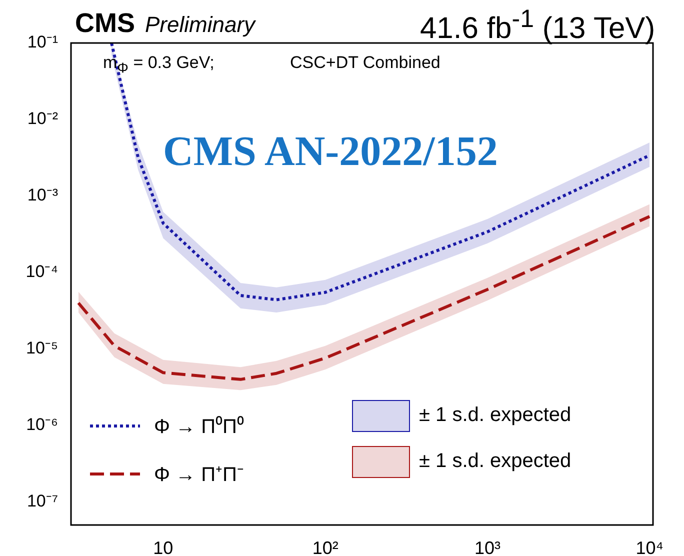 This screenshot has height=556, width=684. Describe the element at coordinates (158, 64) in the screenshot. I see `annotation: m$_{Φ}$ = 0.3 GeV;` at that location.